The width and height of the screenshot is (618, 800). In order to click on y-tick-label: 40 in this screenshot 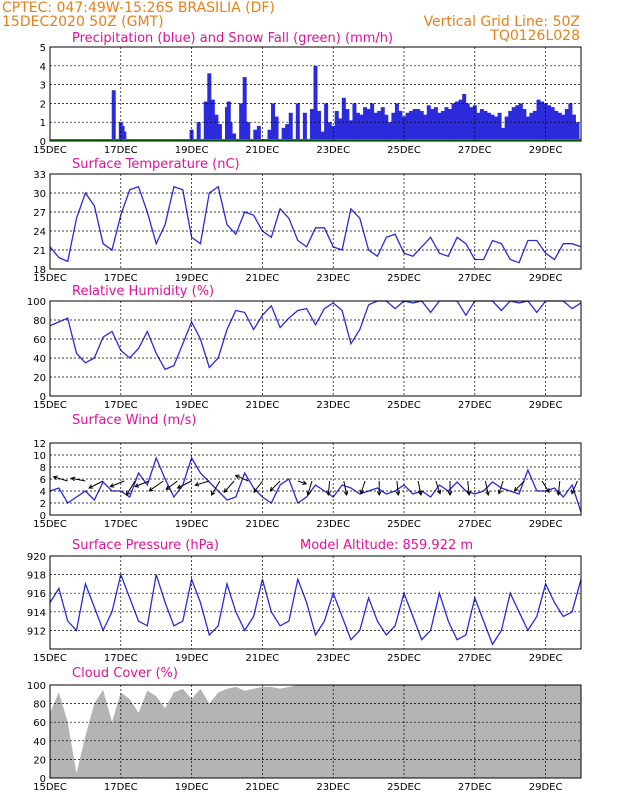, I will do `click(39, 359)`.